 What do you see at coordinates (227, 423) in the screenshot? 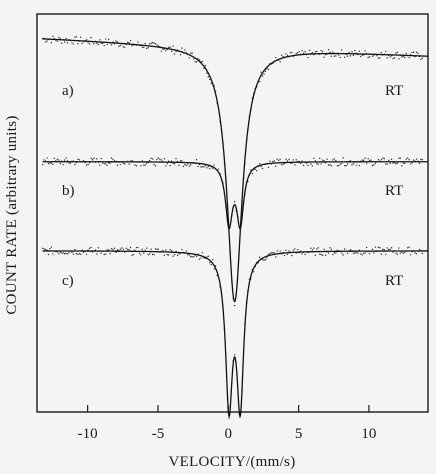
I see `x-axis-ticks: -10 -5 0 5 10` at bounding box center [227, 423].